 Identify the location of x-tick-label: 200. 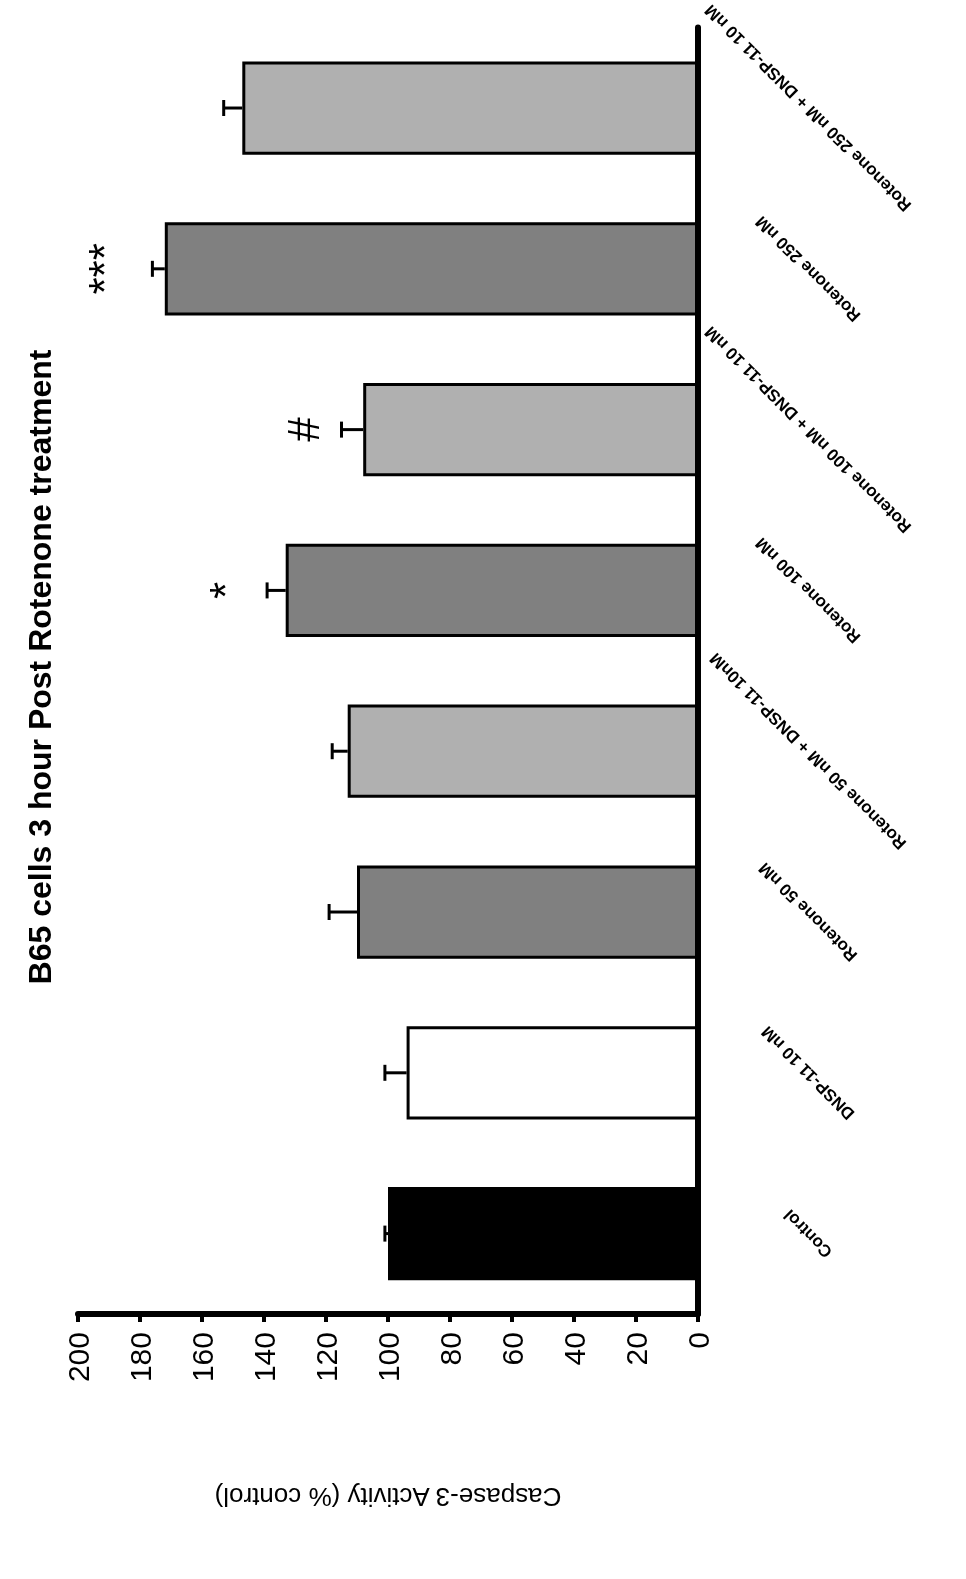
(78, 1357).